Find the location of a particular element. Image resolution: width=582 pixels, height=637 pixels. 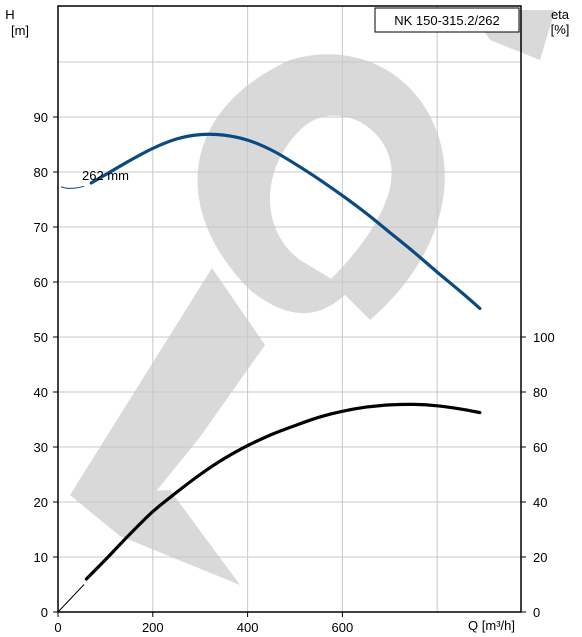

y-left-tick-label: 10 is located at coordinates (41, 557).